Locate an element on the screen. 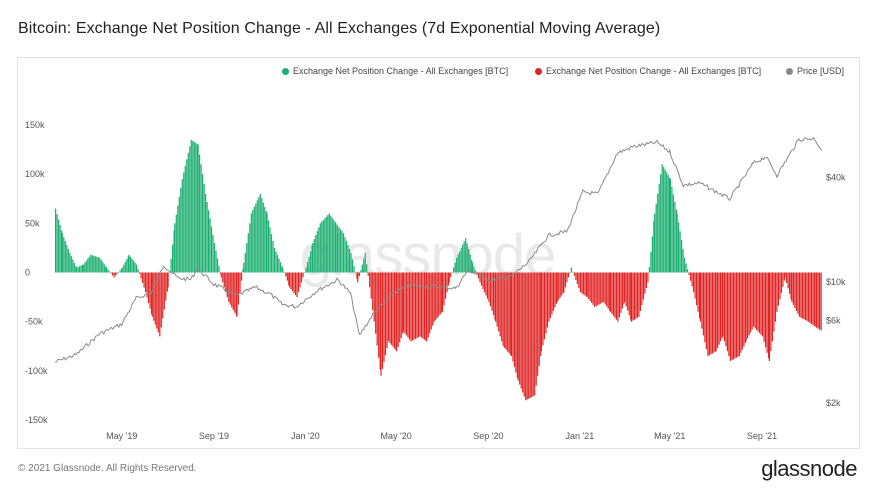 Image resolution: width=877 pixels, height=493 pixels. y-left-tick-label: -50k is located at coordinates (34, 322).